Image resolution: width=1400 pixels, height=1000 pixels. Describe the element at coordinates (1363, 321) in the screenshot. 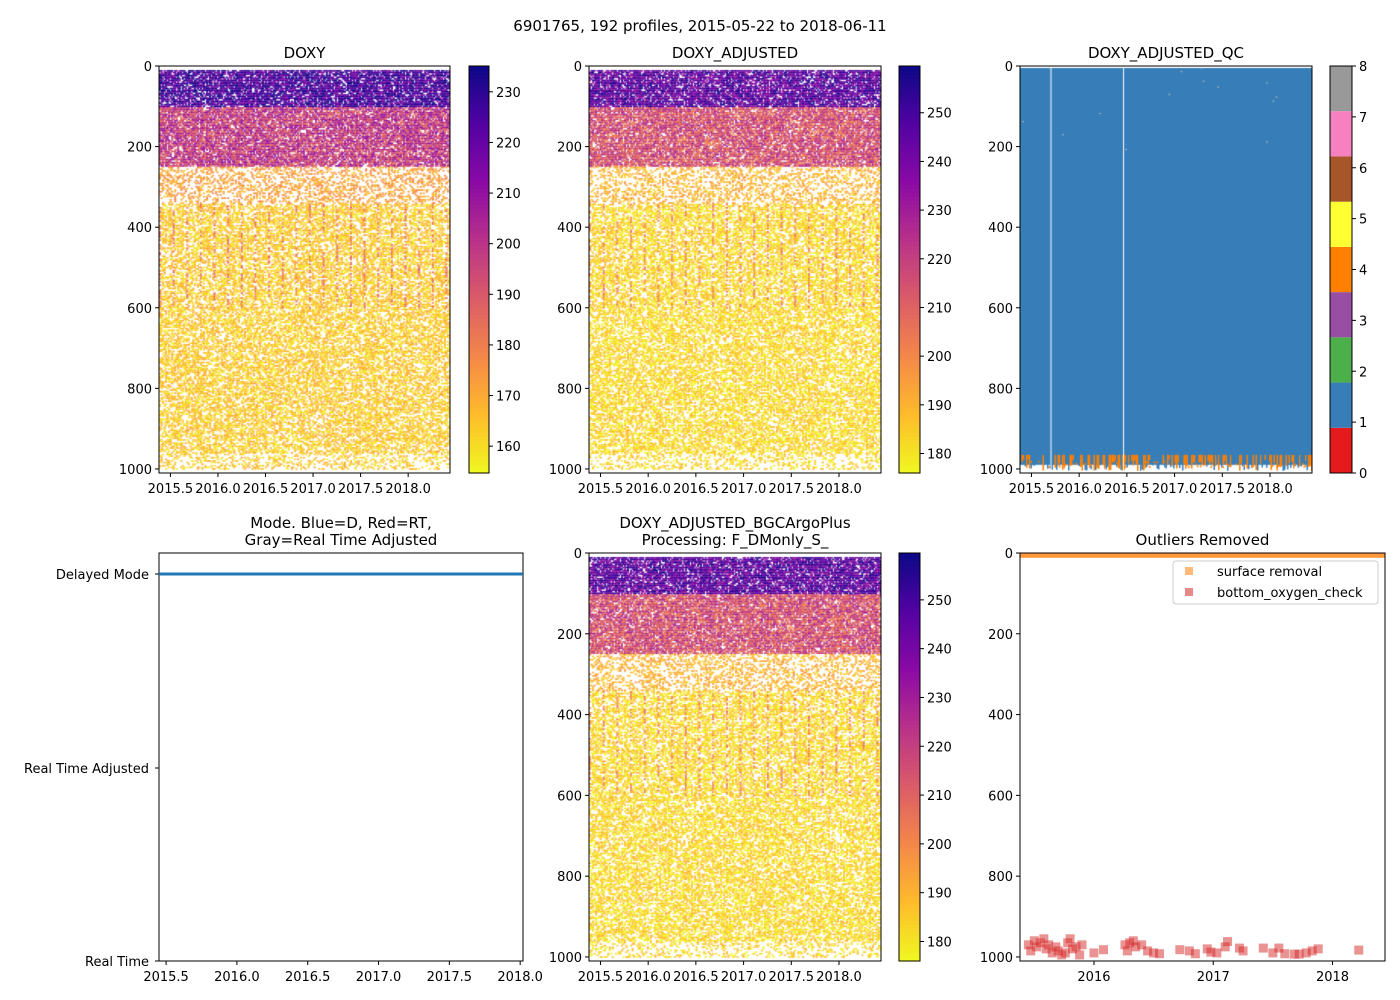

I see `colorbar-tick-label: 3` at that location.